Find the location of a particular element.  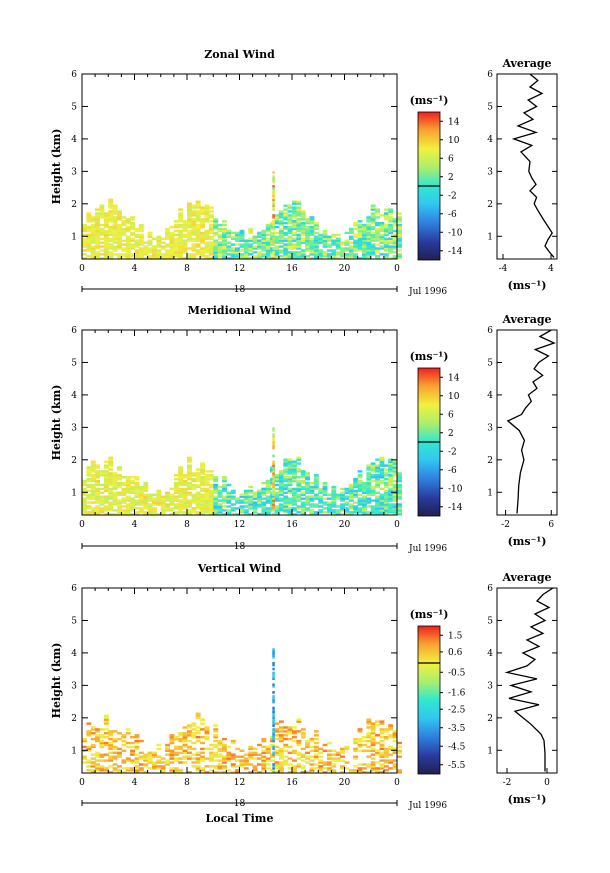

y-tick-label: 4 is located at coordinates (74, 140).